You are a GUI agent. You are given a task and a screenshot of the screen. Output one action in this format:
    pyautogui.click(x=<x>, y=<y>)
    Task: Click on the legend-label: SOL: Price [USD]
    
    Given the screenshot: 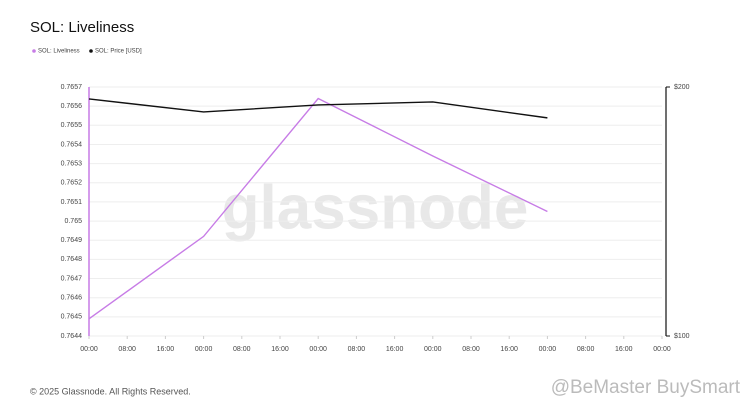 What is the action you would take?
    pyautogui.click(x=118, y=52)
    